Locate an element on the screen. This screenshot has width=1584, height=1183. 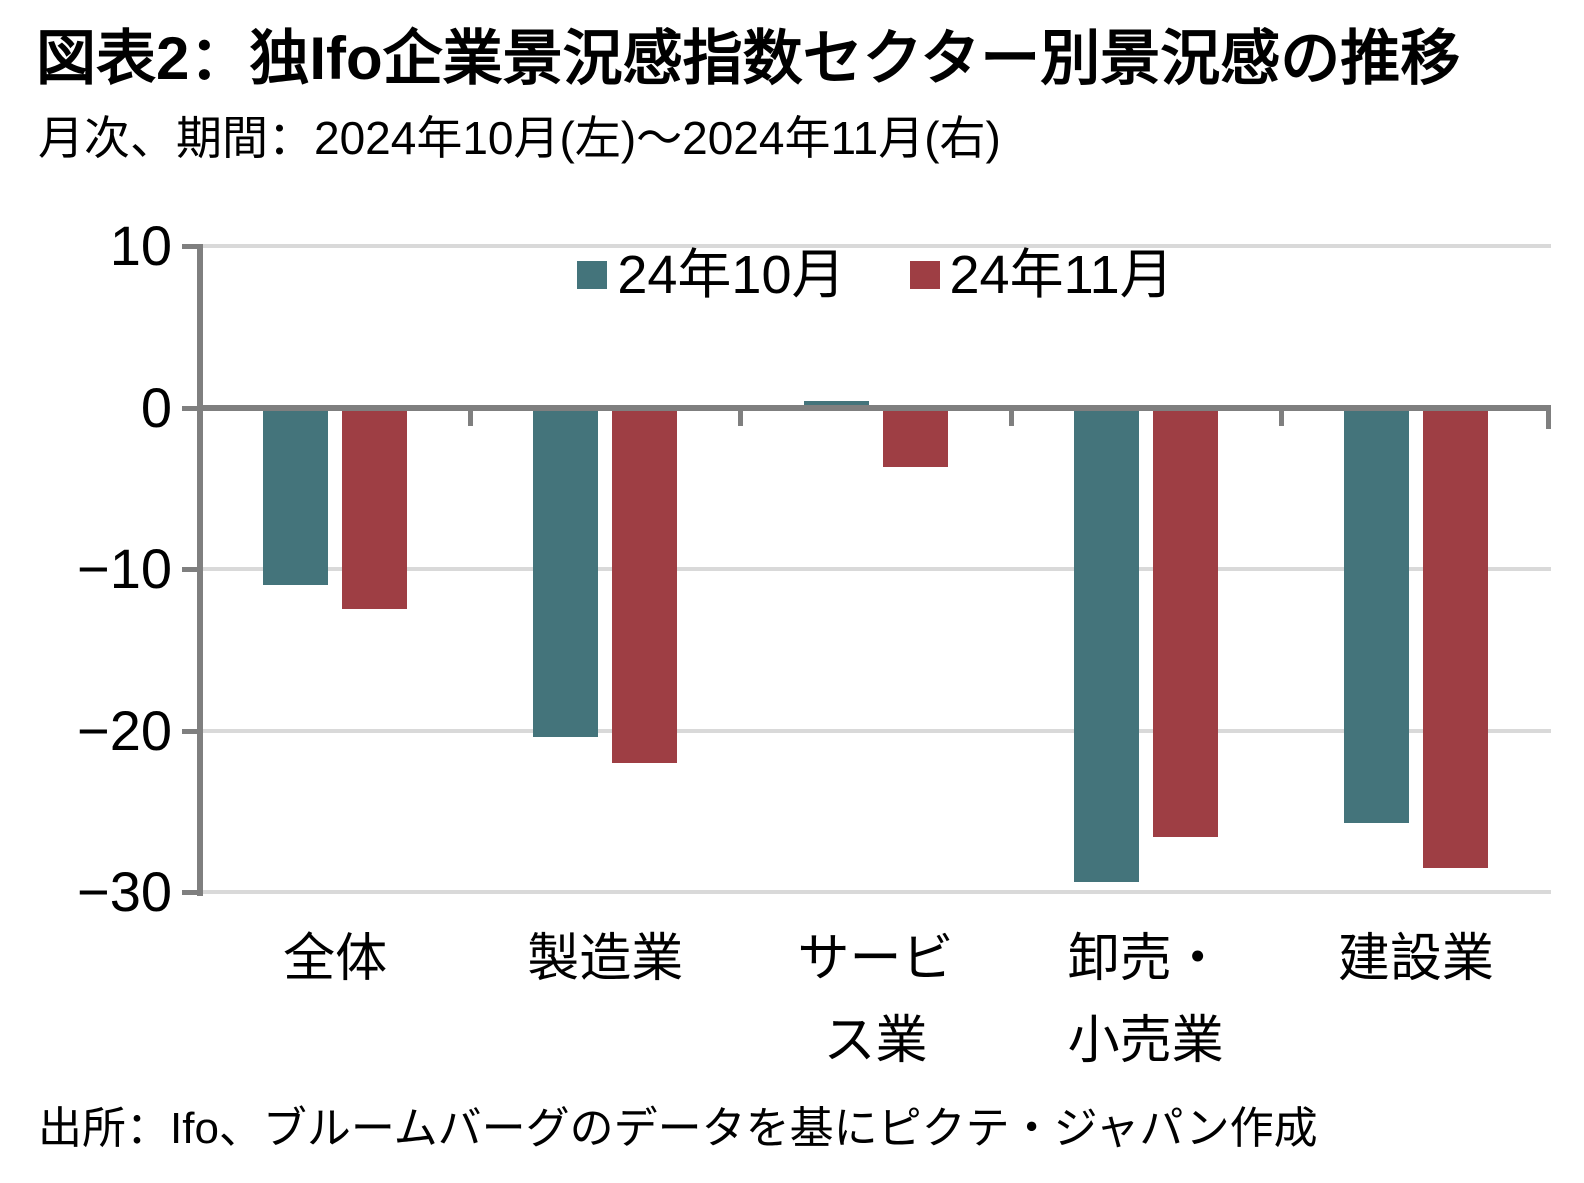
legend-item: 24年10月 is located at coordinates (711, 275).